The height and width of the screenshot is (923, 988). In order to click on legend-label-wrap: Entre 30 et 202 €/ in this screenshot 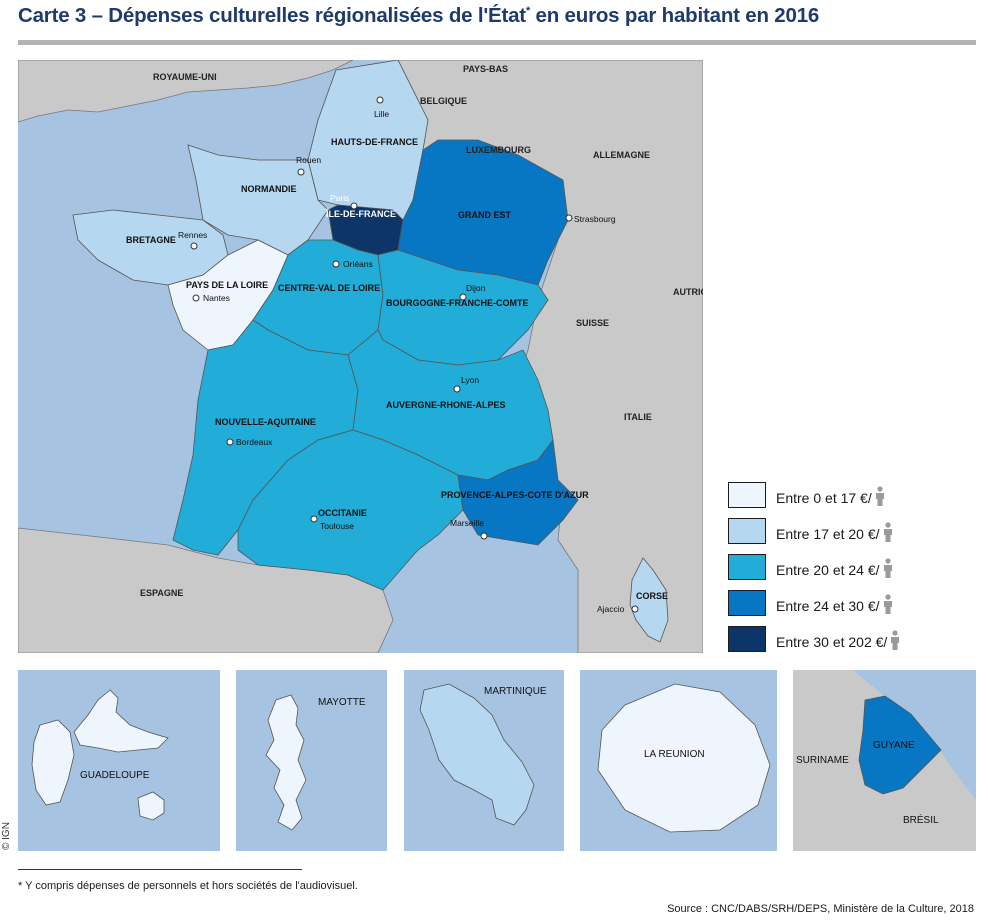, I will do `click(838, 640)`.